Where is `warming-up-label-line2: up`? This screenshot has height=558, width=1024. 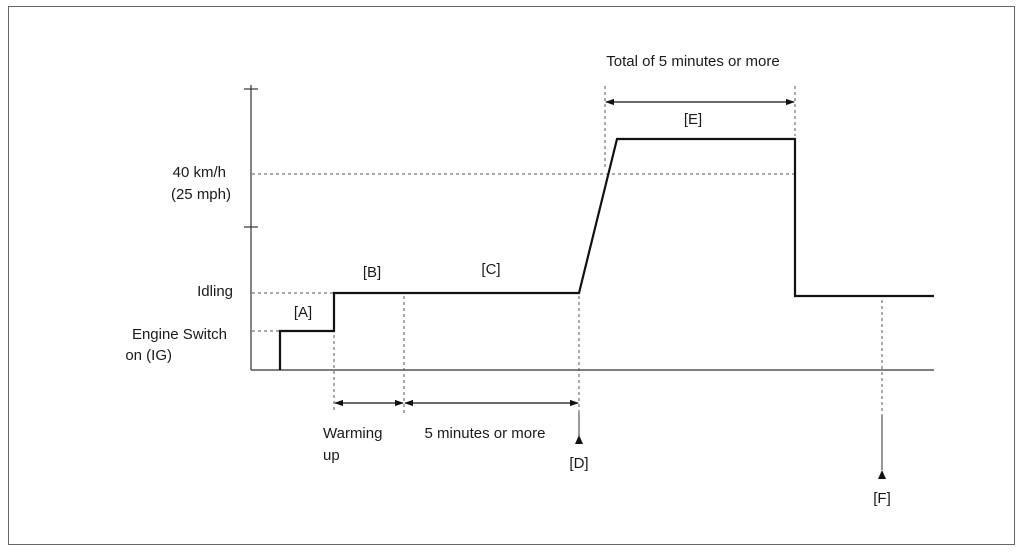
warming-up-label-line2: up is located at coordinates (331, 455).